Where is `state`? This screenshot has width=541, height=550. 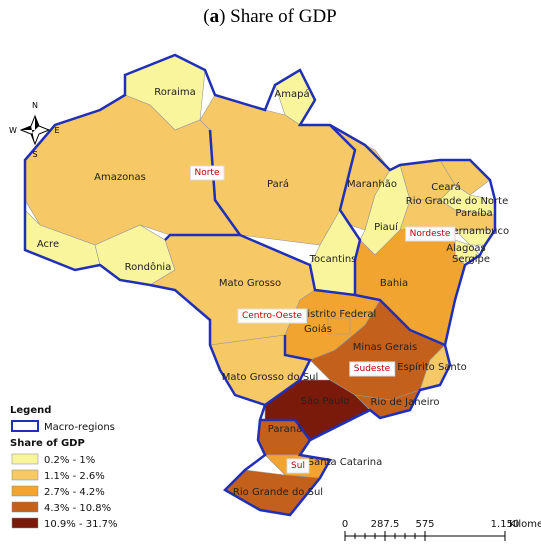 state is located at coordinates (339, 326).